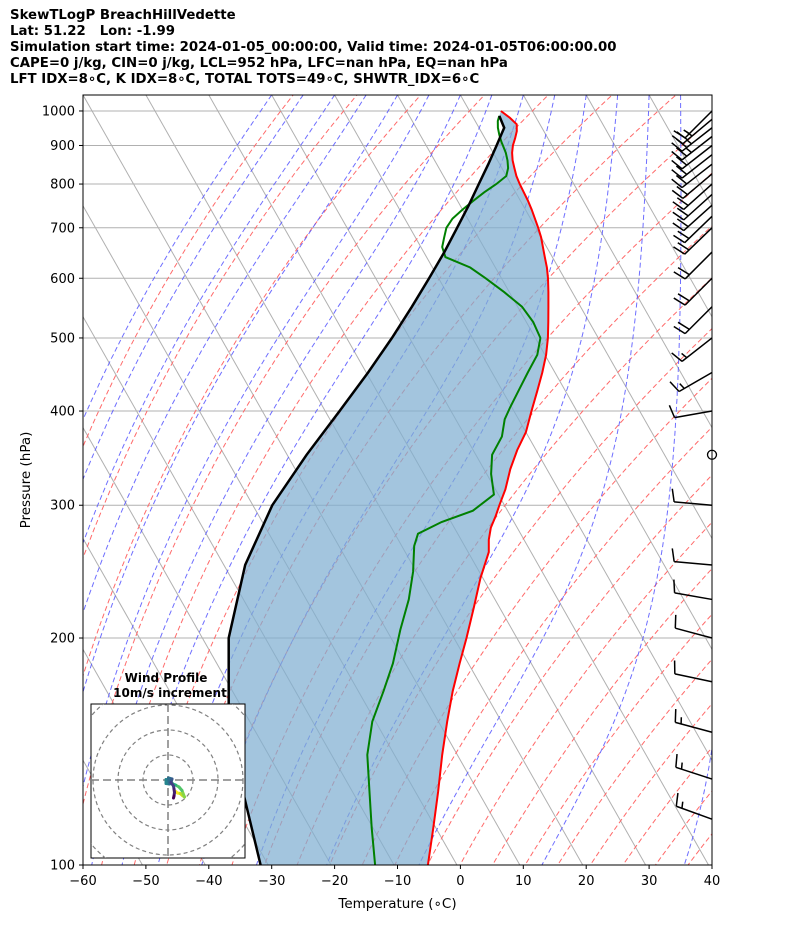  What do you see at coordinates (488, 487) in the screenshot?
I see `temperature-line` at bounding box center [488, 487].